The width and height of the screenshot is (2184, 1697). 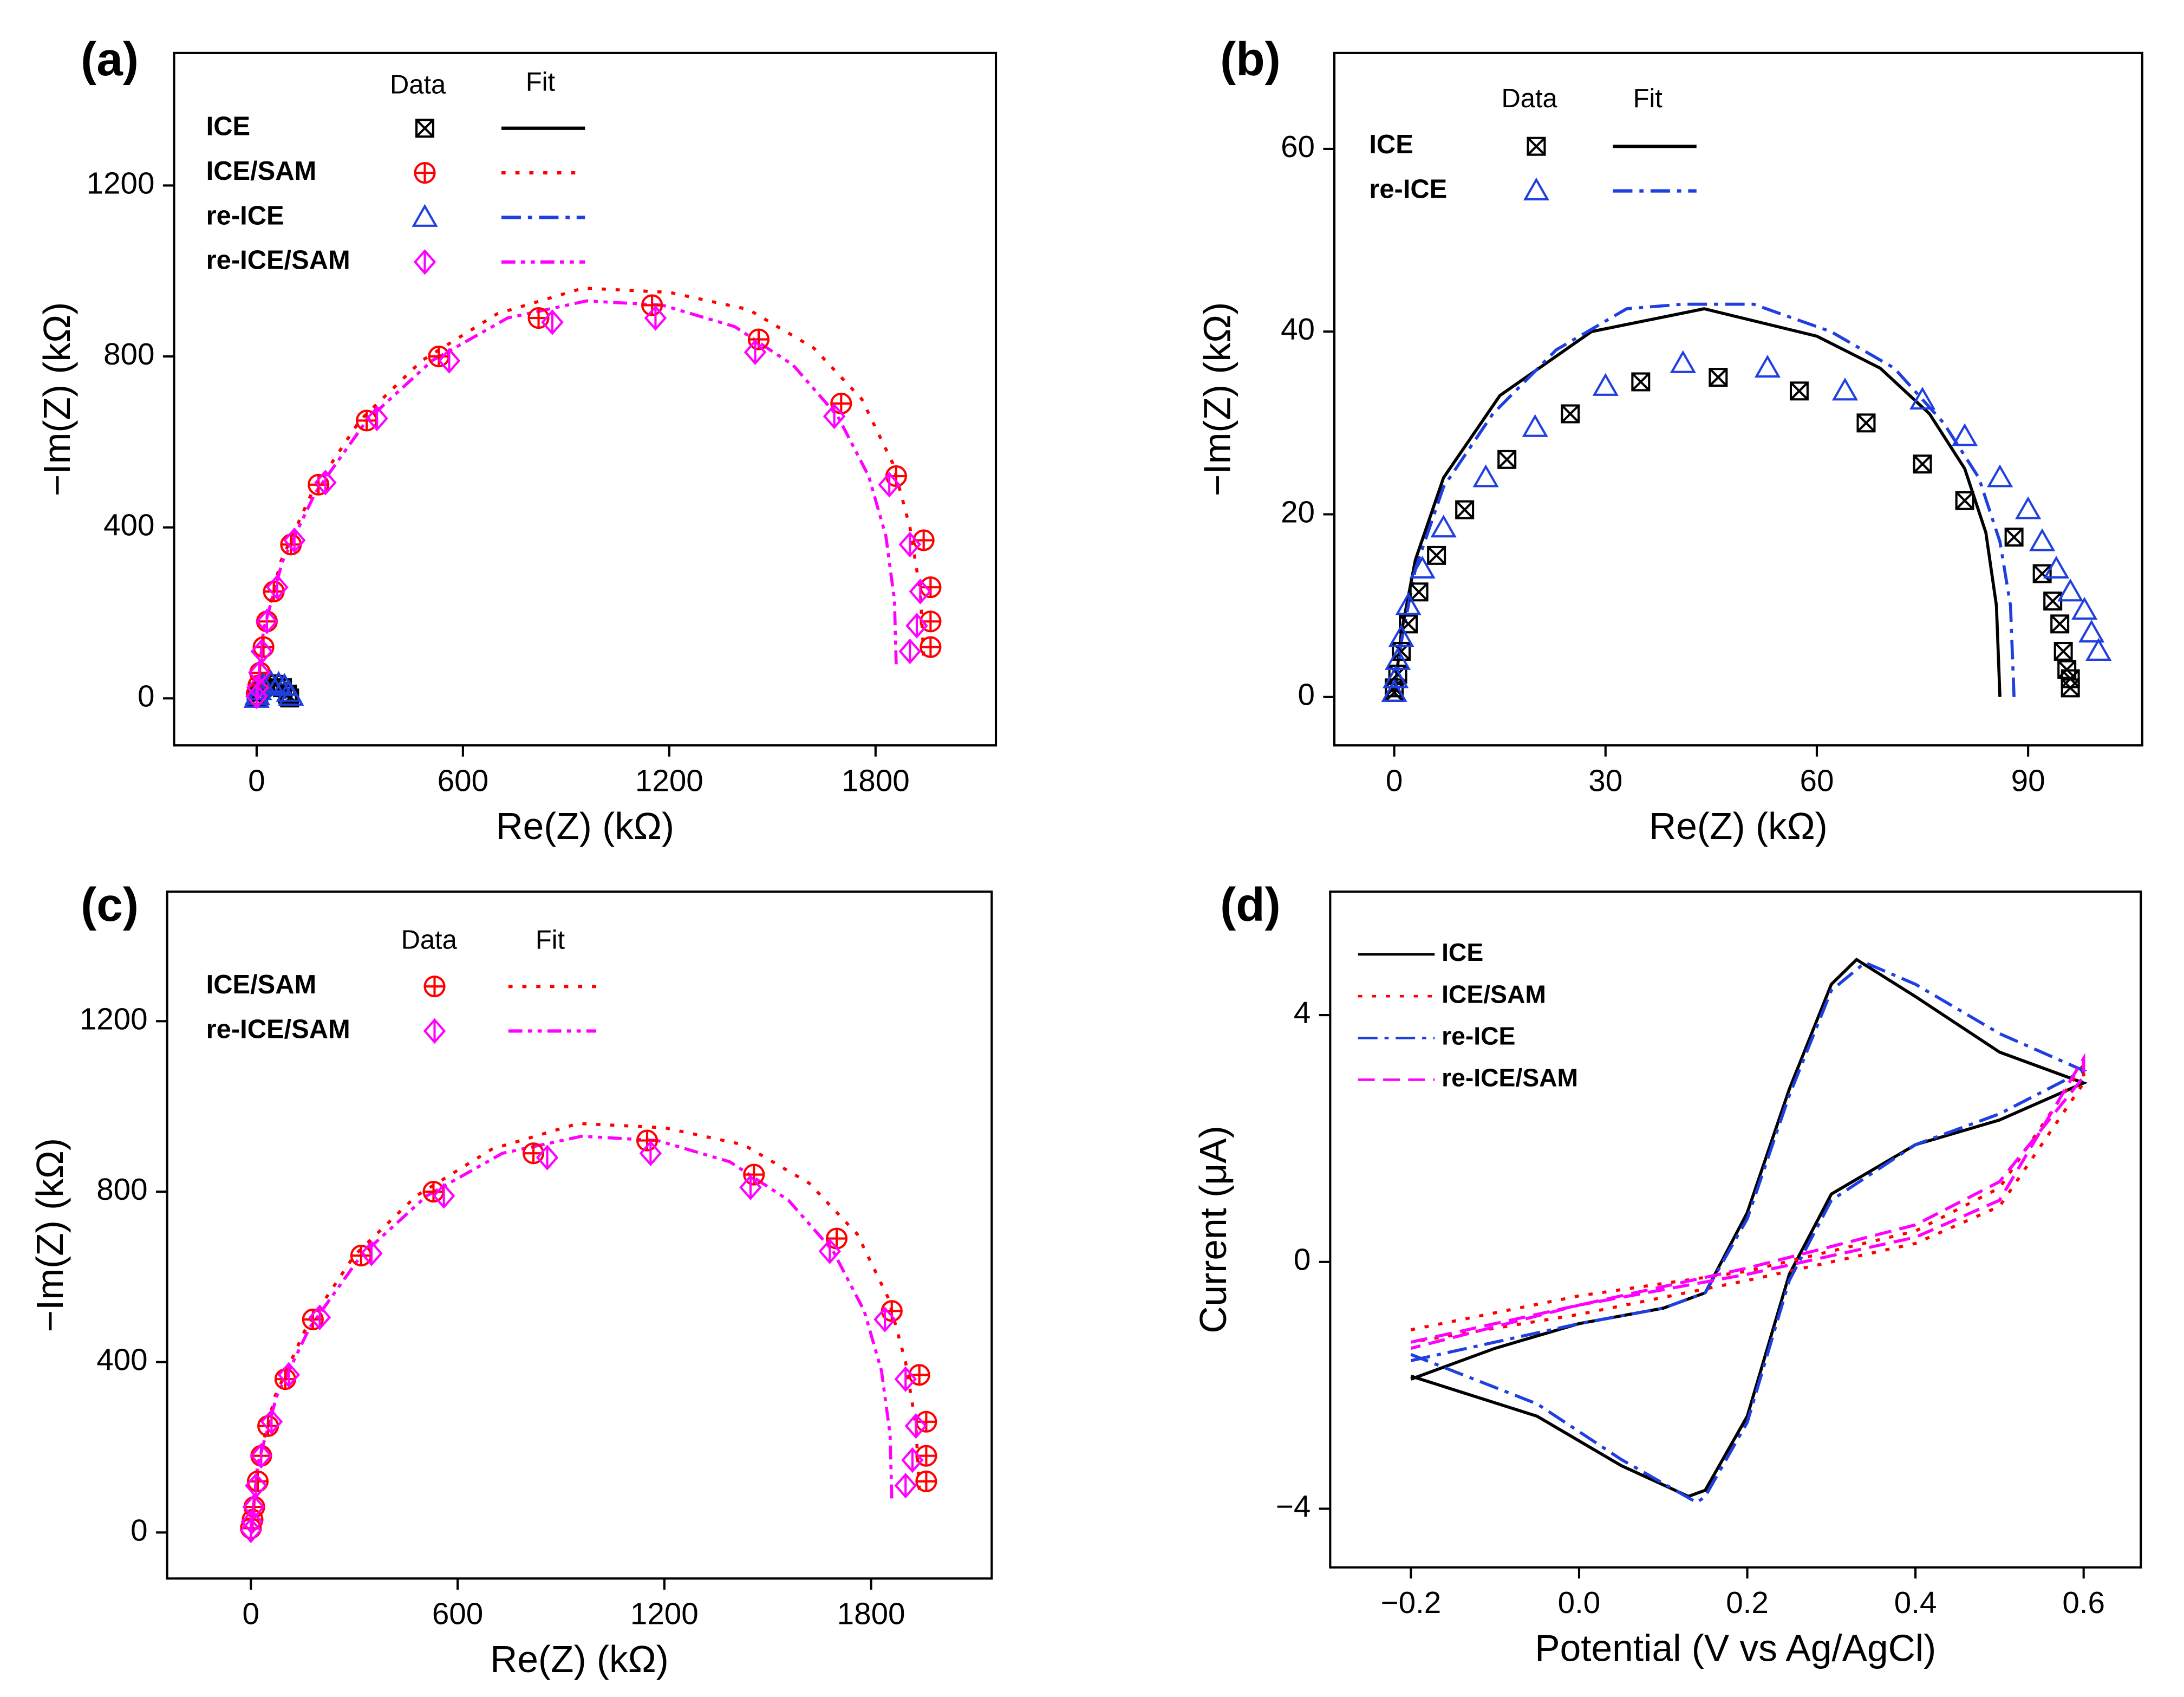 What do you see at coordinates (121, 1360) in the screenshot?
I see `y-tick-label: 400` at bounding box center [121, 1360].